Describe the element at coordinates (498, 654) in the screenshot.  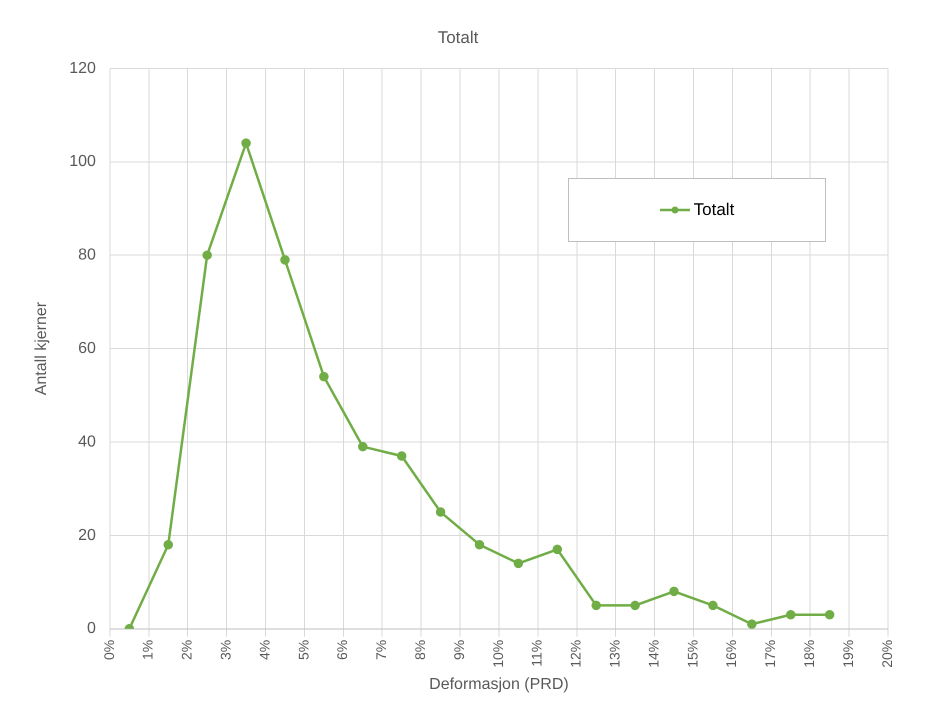
I see `x-tick-label: 10%` at that location.